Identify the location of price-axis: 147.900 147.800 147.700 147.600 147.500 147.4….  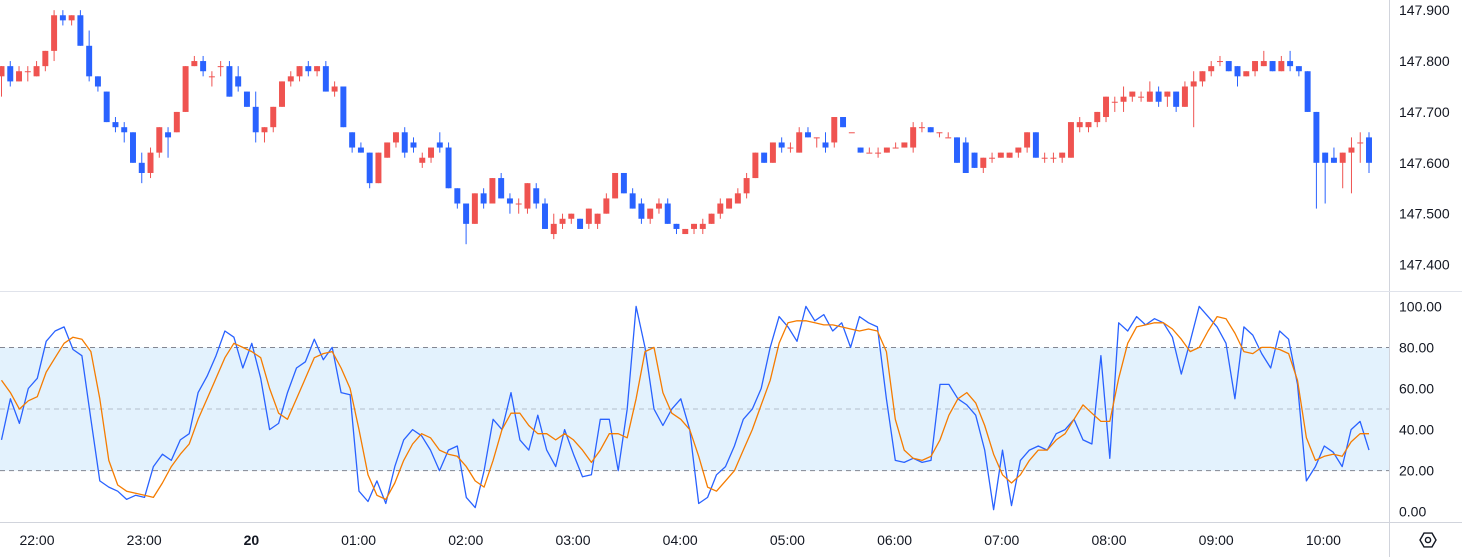
(1424, 137).